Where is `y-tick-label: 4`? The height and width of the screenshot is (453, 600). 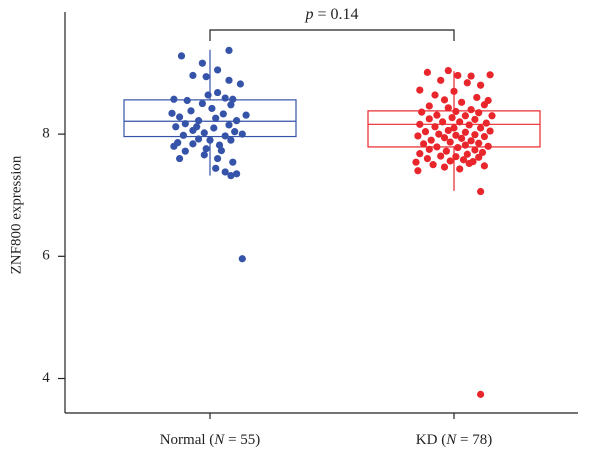 y-tick-label: 4 is located at coordinates (46, 378).